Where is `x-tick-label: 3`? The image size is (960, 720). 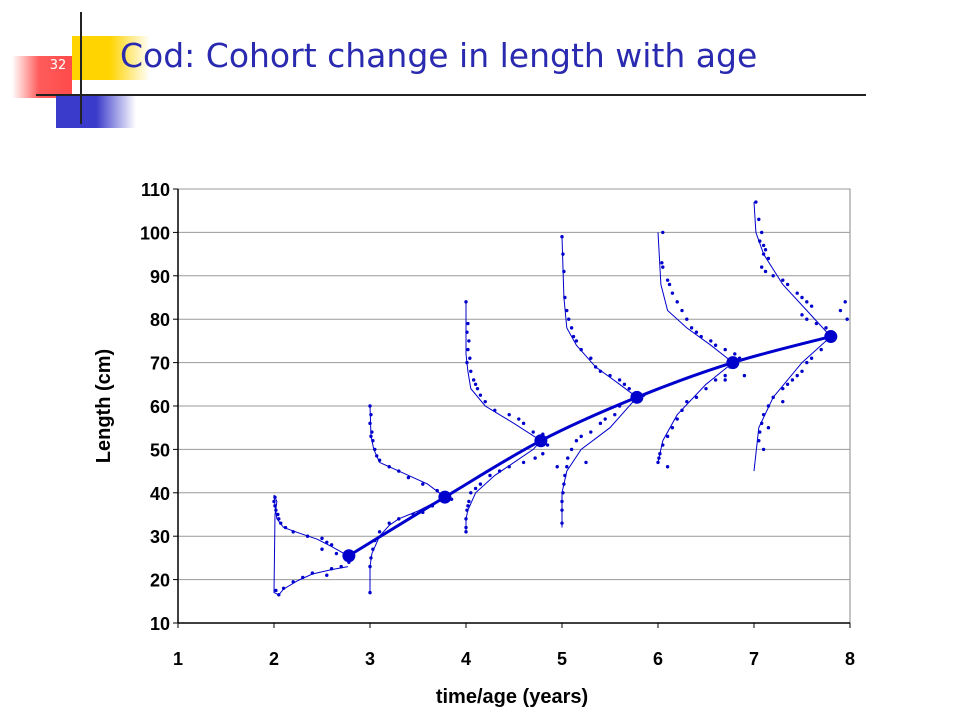 x-tick-label: 3 is located at coordinates (370, 659).